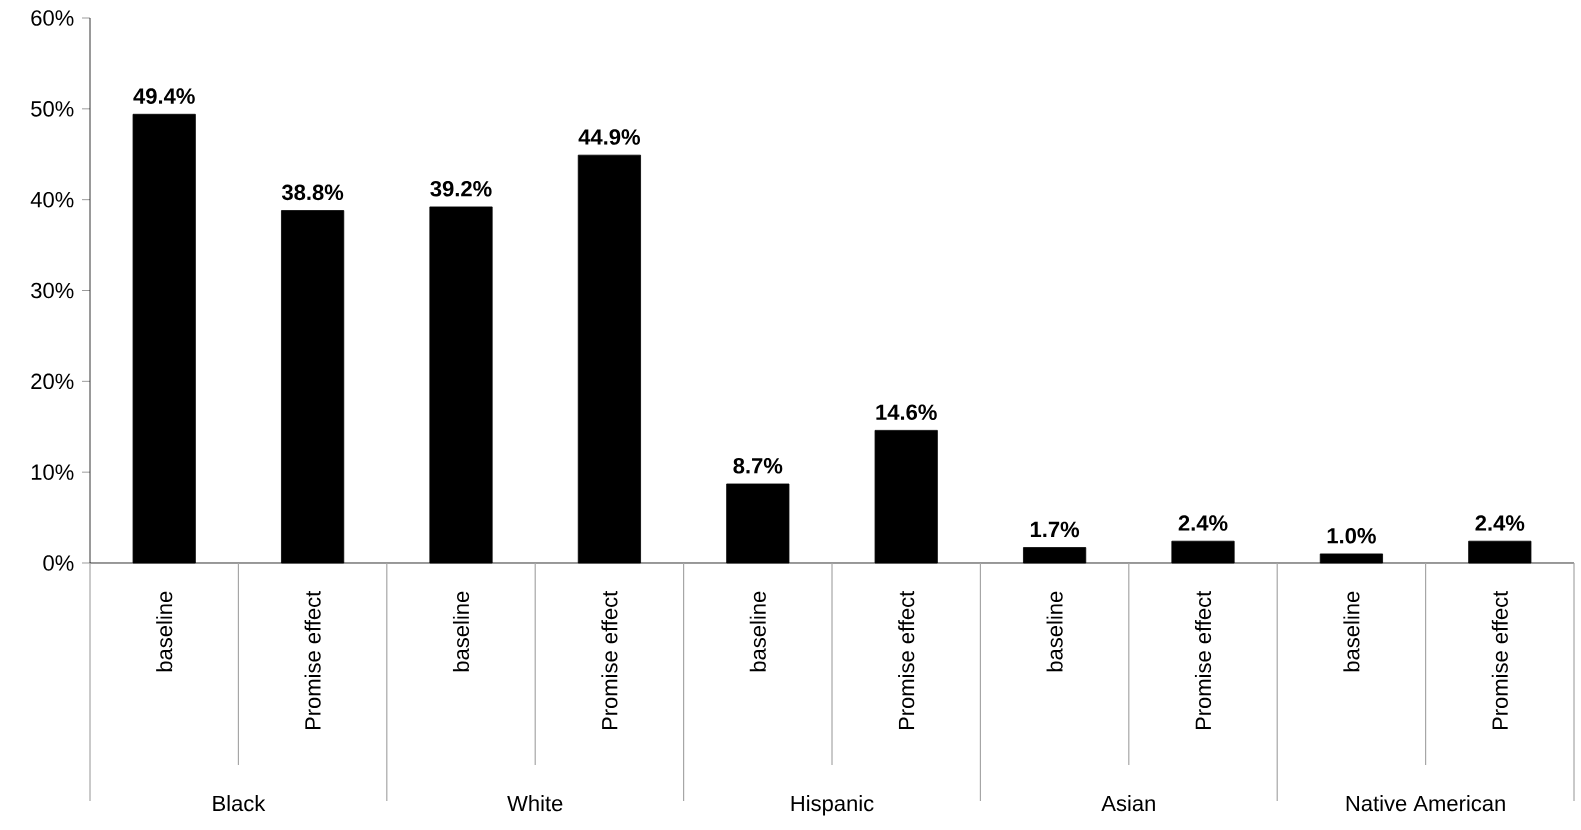  What do you see at coordinates (1055, 529) in the screenshot?
I see `data-label: 1.7%` at bounding box center [1055, 529].